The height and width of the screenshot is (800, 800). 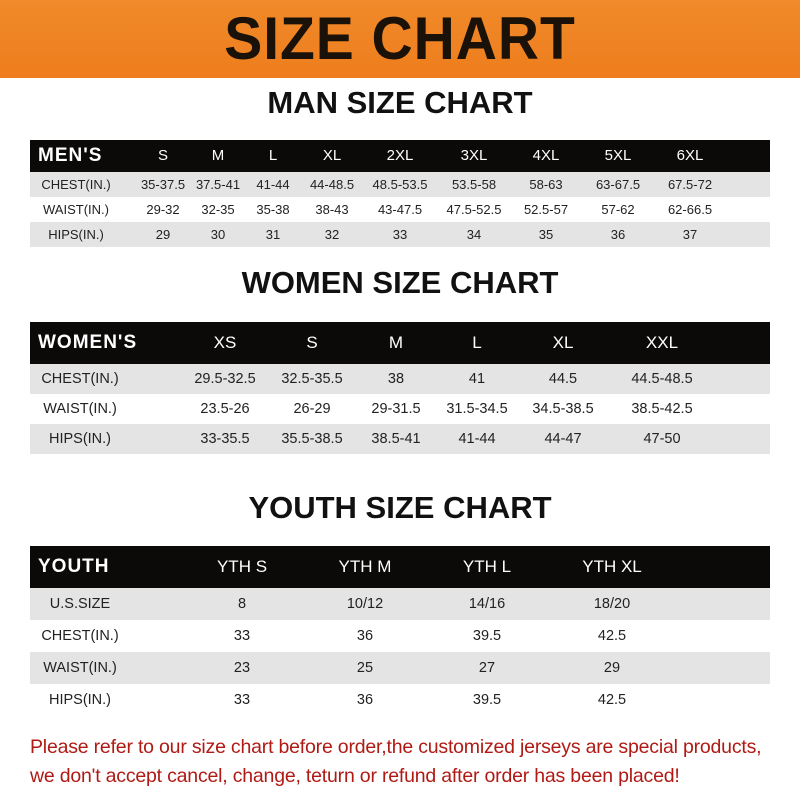 What do you see at coordinates (690, 184) in the screenshot?
I see `measure-cell: 67.5-72` at bounding box center [690, 184].